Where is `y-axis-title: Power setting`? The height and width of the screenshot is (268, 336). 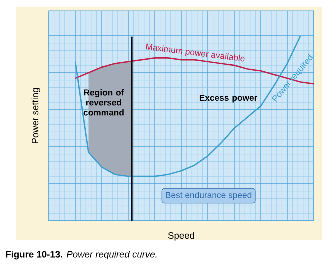 y-axis-title: Power setting is located at coordinates (36, 116).